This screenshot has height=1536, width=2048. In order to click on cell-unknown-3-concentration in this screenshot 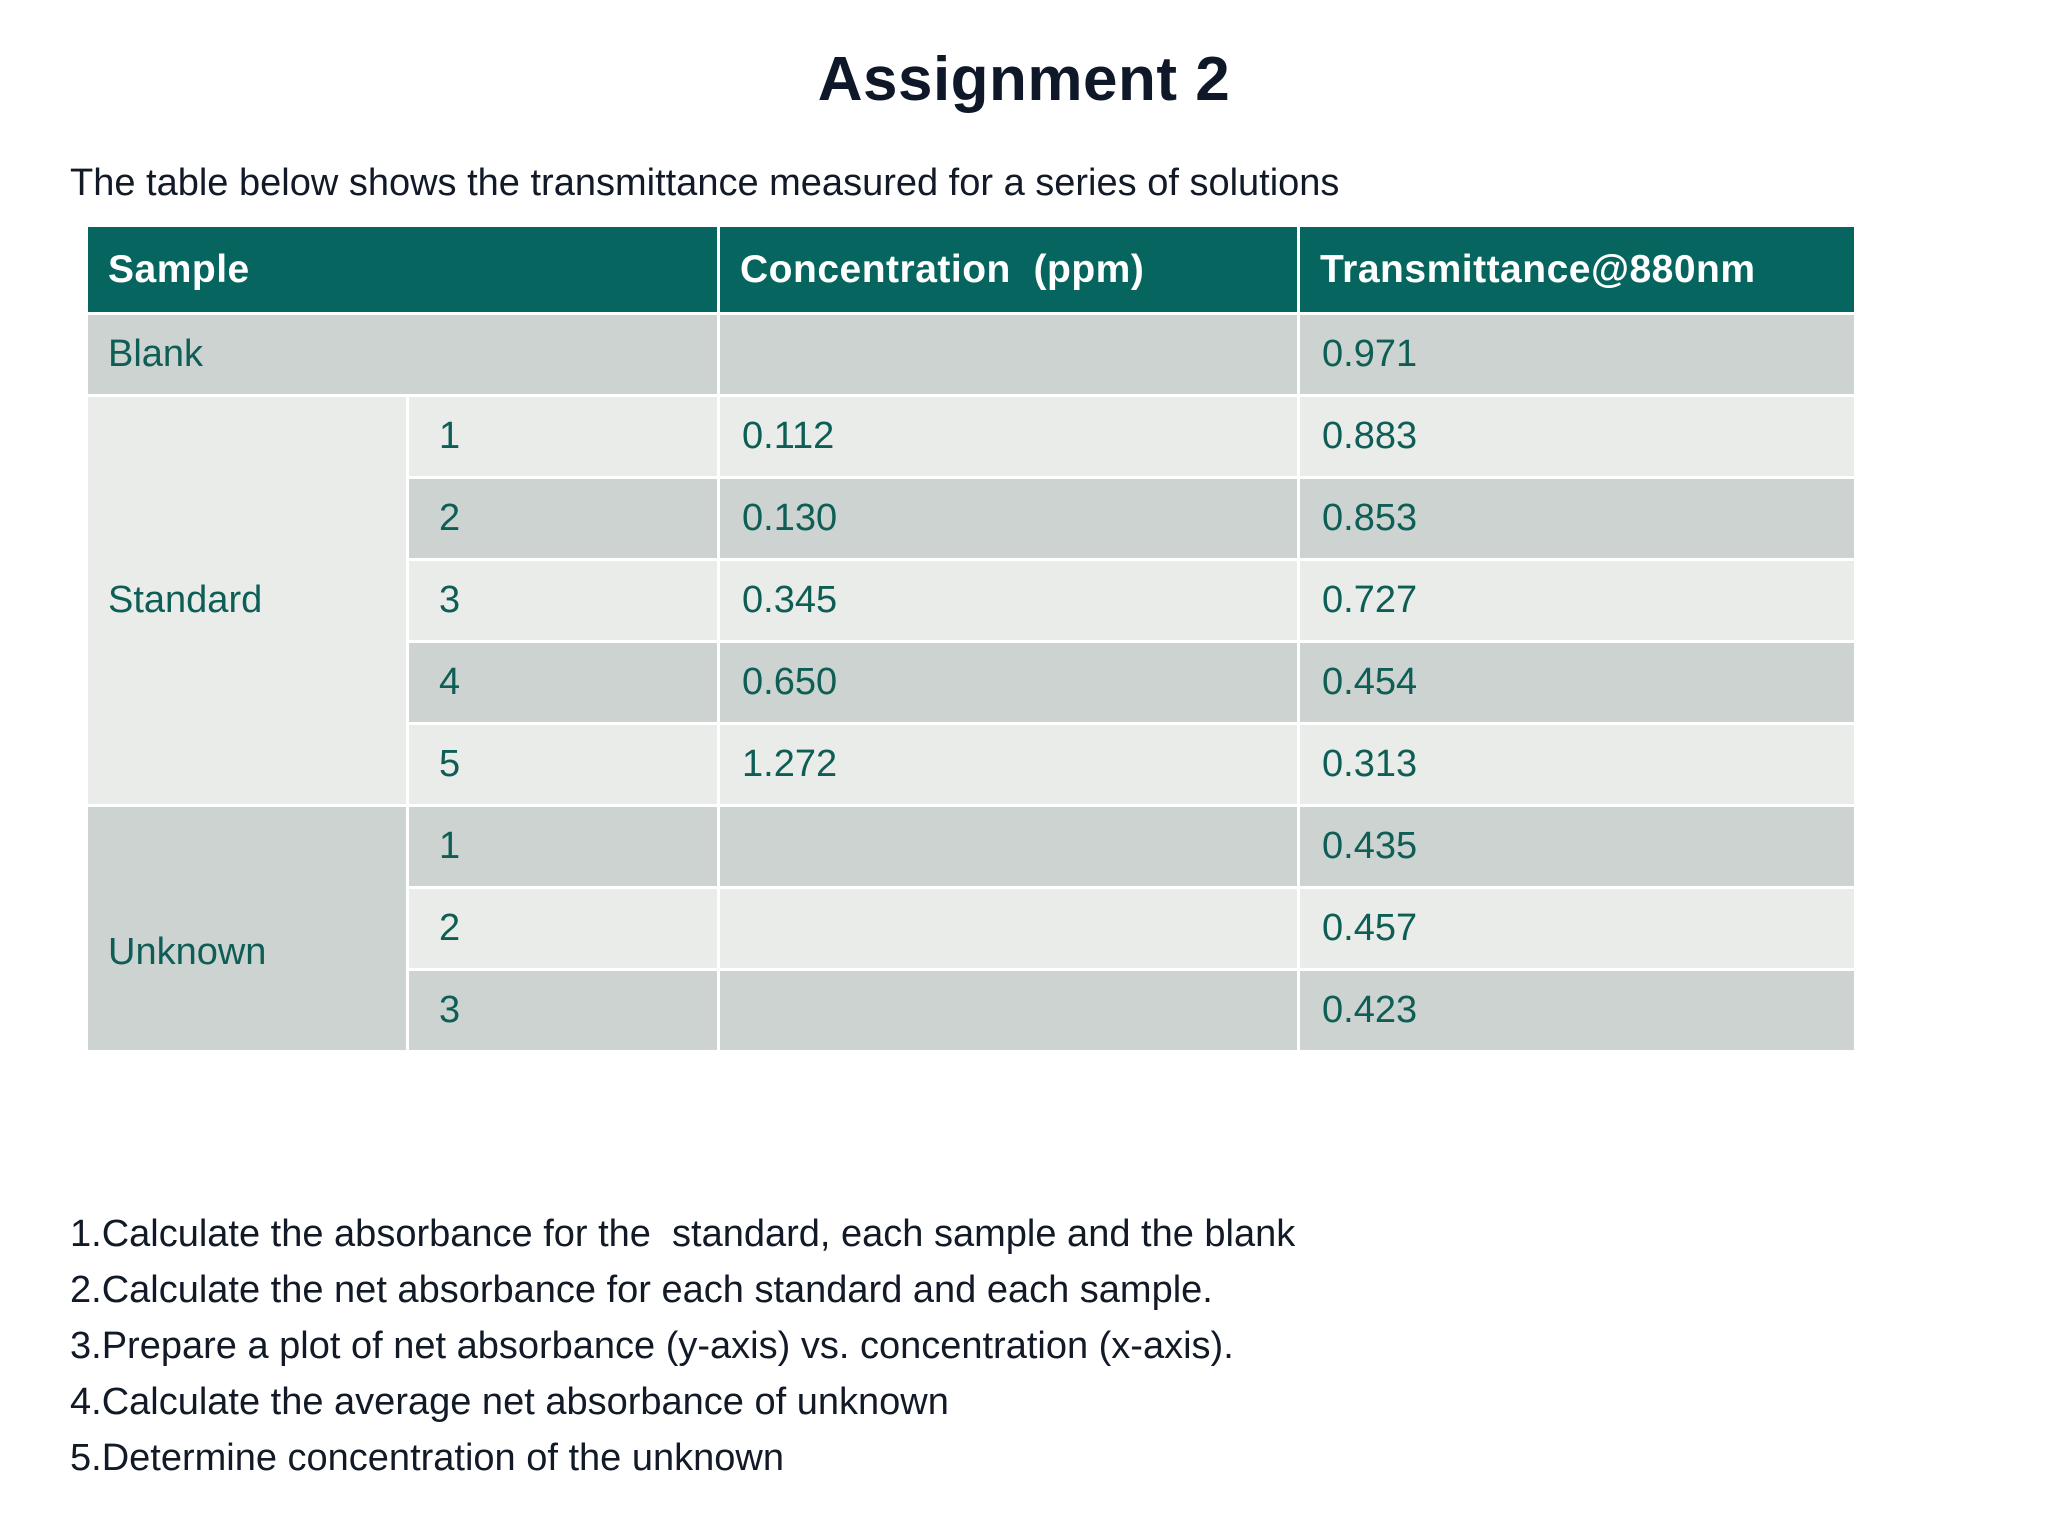, I will do `click(1009, 1010)`.